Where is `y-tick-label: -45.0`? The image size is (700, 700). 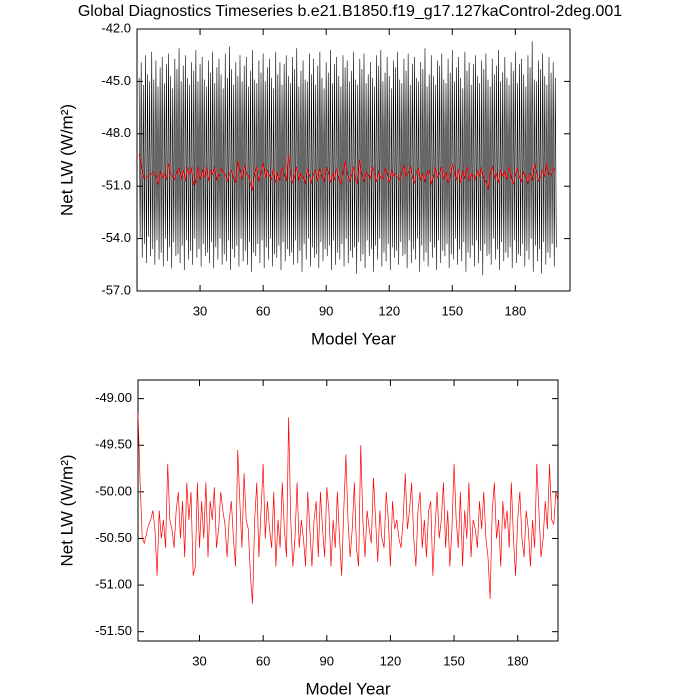
y-tick-label: -45.0 is located at coordinates (116, 80).